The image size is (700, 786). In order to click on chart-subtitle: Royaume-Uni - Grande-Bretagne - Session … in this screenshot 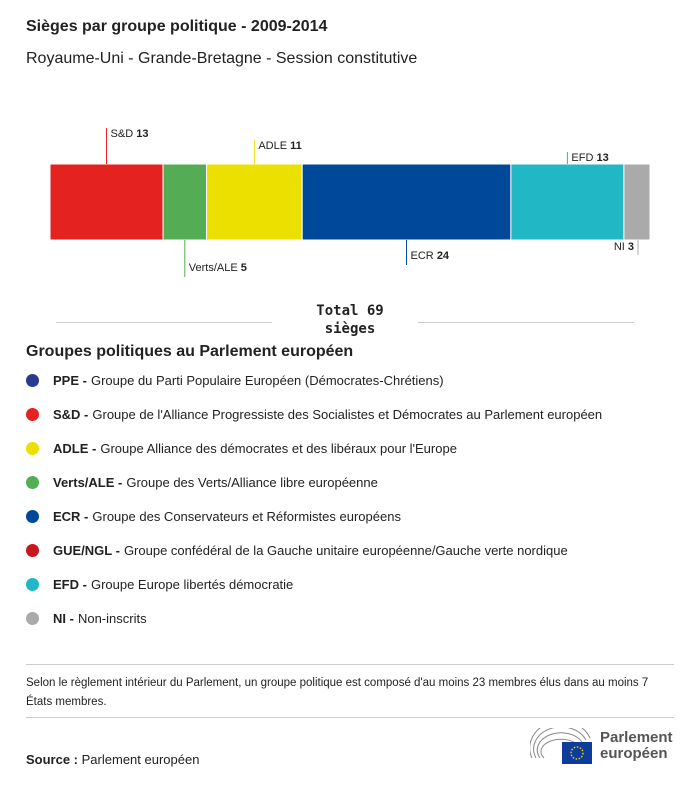, I will do `click(222, 58)`.